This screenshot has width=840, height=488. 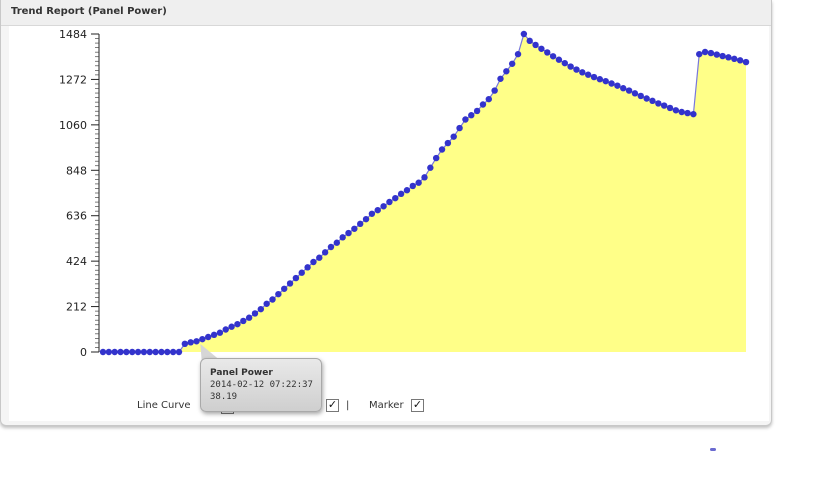 I want to click on y-tick-label: 1060, so click(x=73, y=125).